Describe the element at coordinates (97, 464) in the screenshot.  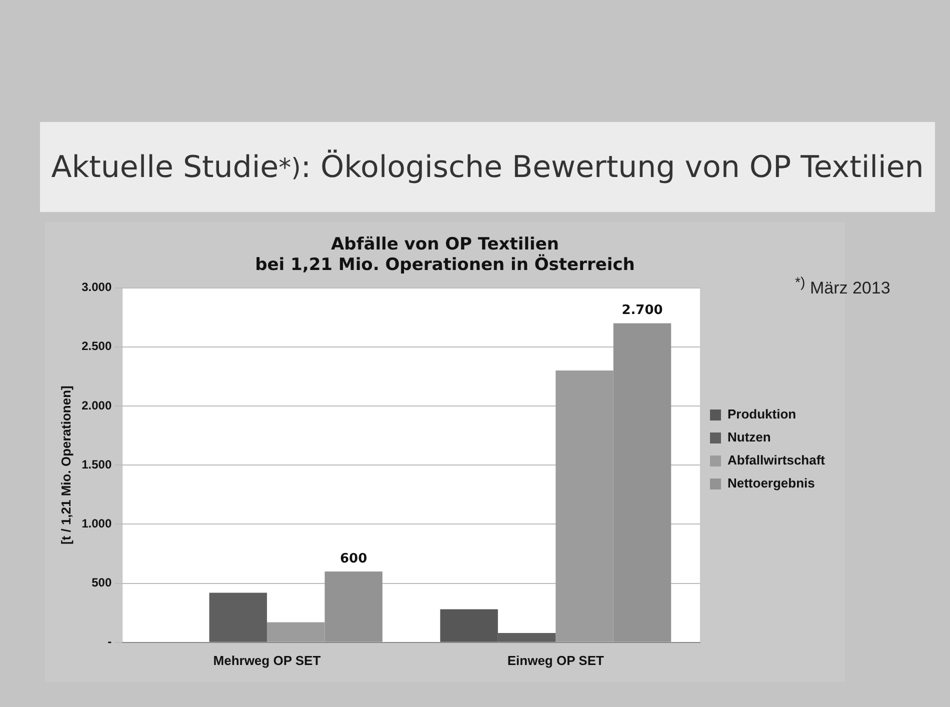
I see `y-tick-label: 1.500` at that location.